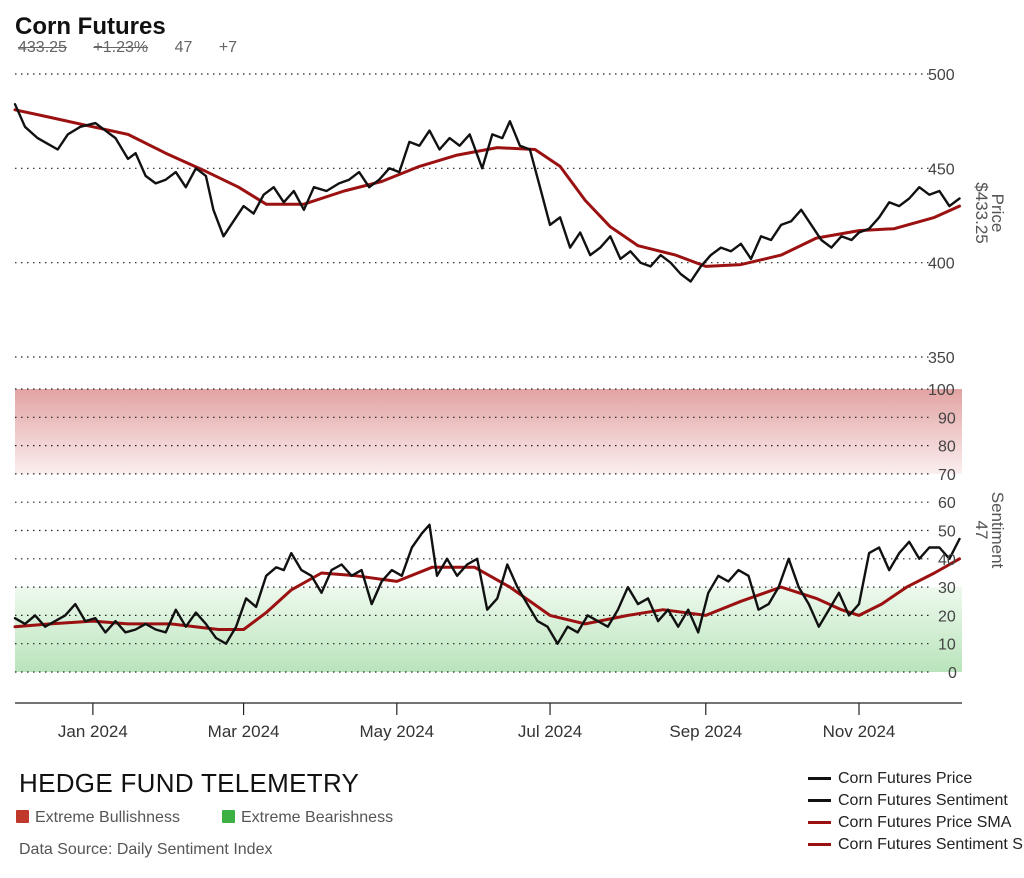 The height and width of the screenshot is (878, 1024). Describe the element at coordinates (42, 47) in the screenshot. I see `last-price: 433.25` at that location.